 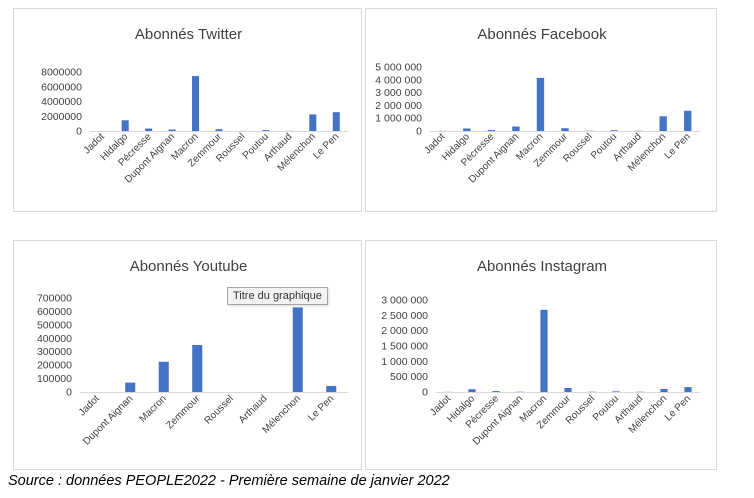 I want to click on bar-abonnes-instagram-pecresse, so click(x=496, y=391).